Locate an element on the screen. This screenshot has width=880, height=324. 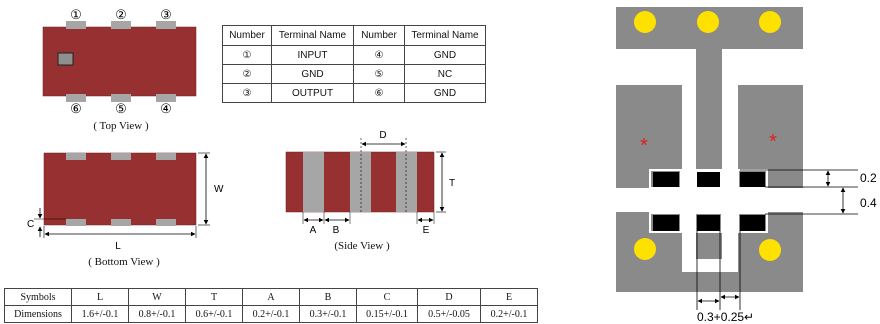
table-cell: 1.6+/-0.1 is located at coordinates (100, 314).